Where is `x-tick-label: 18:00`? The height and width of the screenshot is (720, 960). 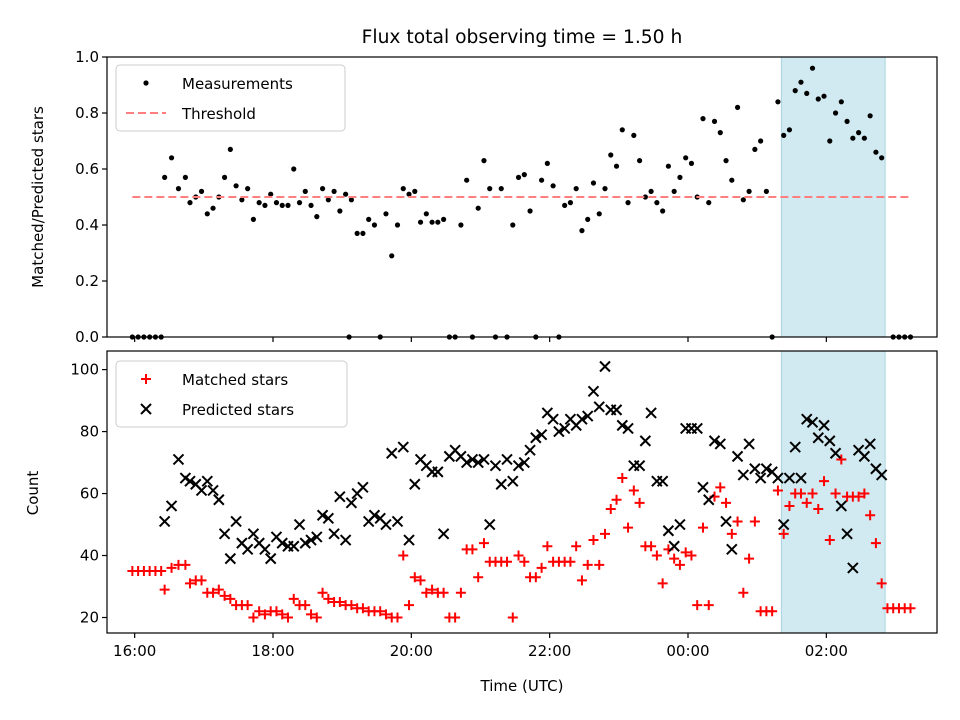 x-tick-label: 18:00 is located at coordinates (272, 651).